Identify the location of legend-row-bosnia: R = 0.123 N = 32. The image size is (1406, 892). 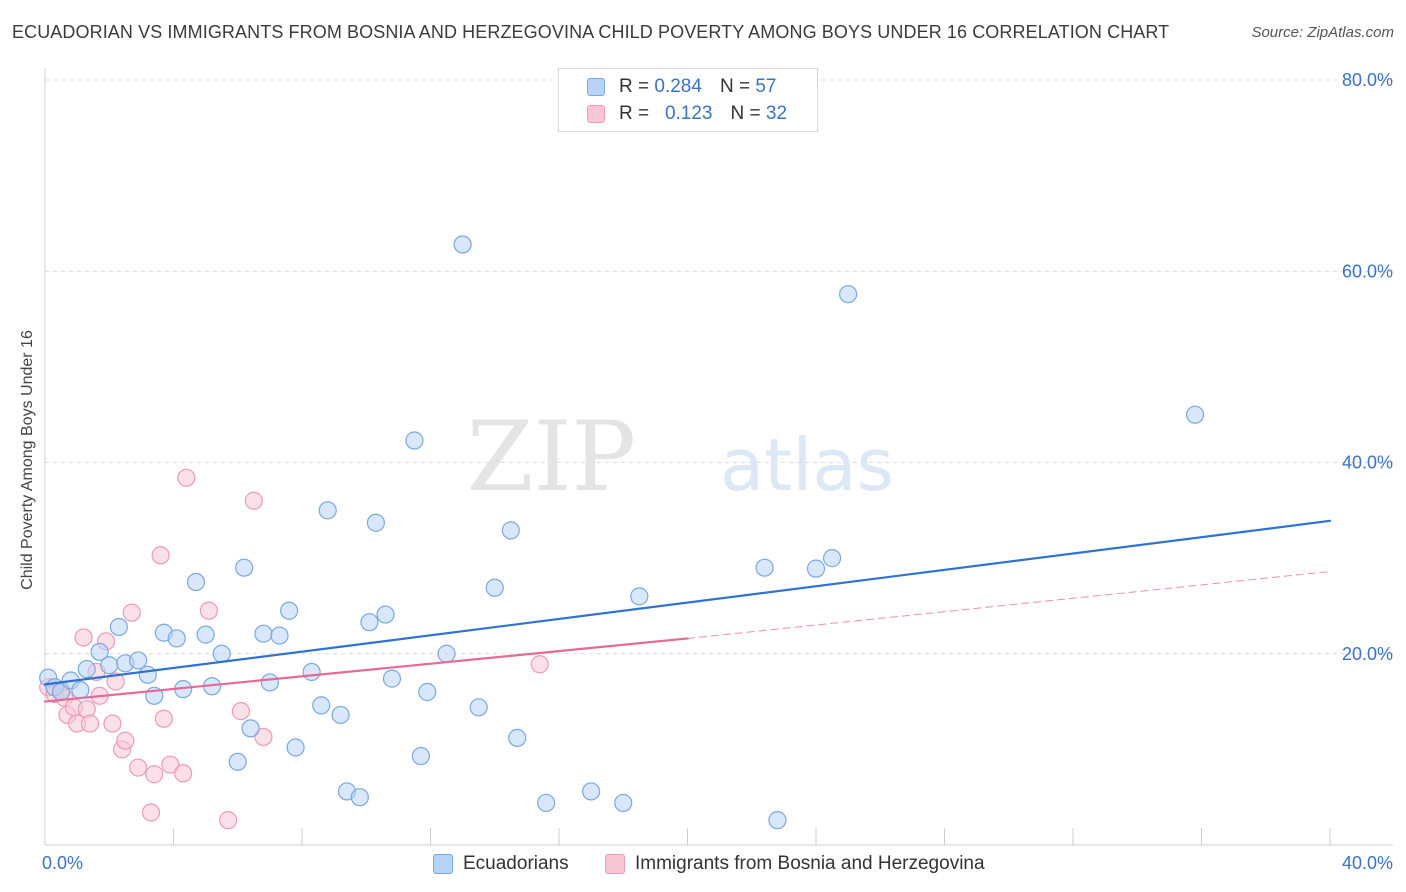
(687, 114).